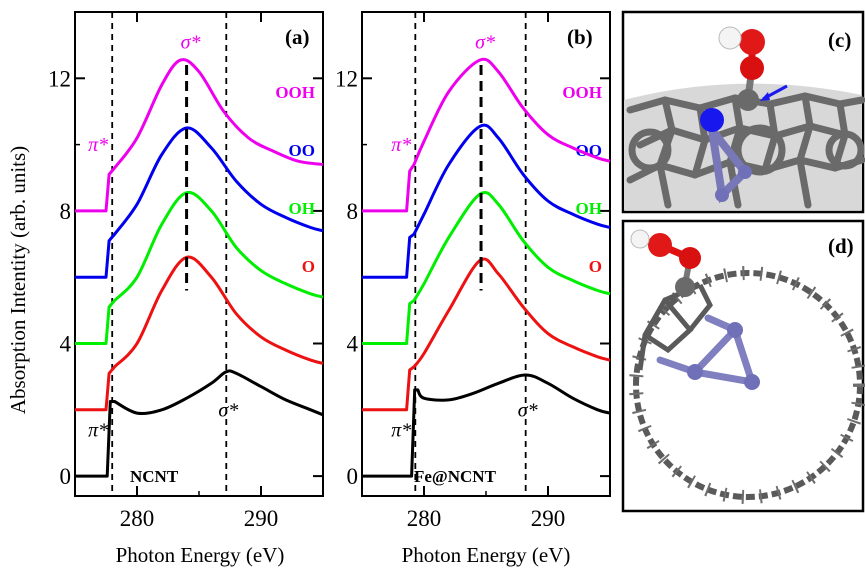  What do you see at coordinates (548, 518) in the screenshot?
I see `x-tick-label-b: 290` at bounding box center [548, 518].